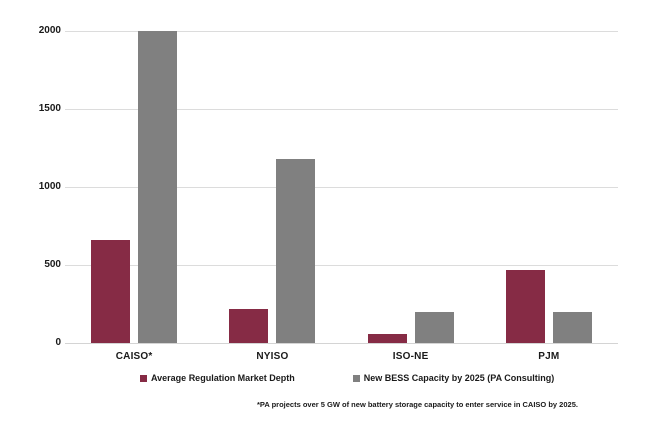  I want to click on bar-pjm-series2, so click(572, 327).